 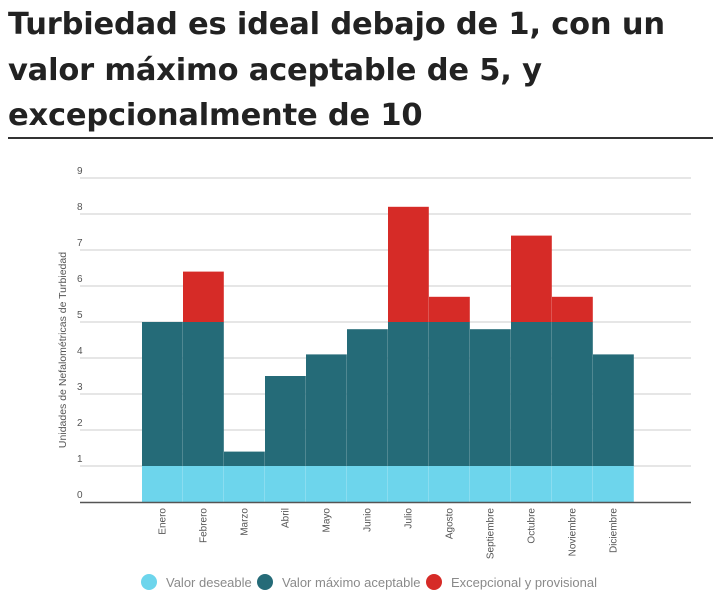 I want to click on bar-deseable-mayo, so click(x=326, y=484).